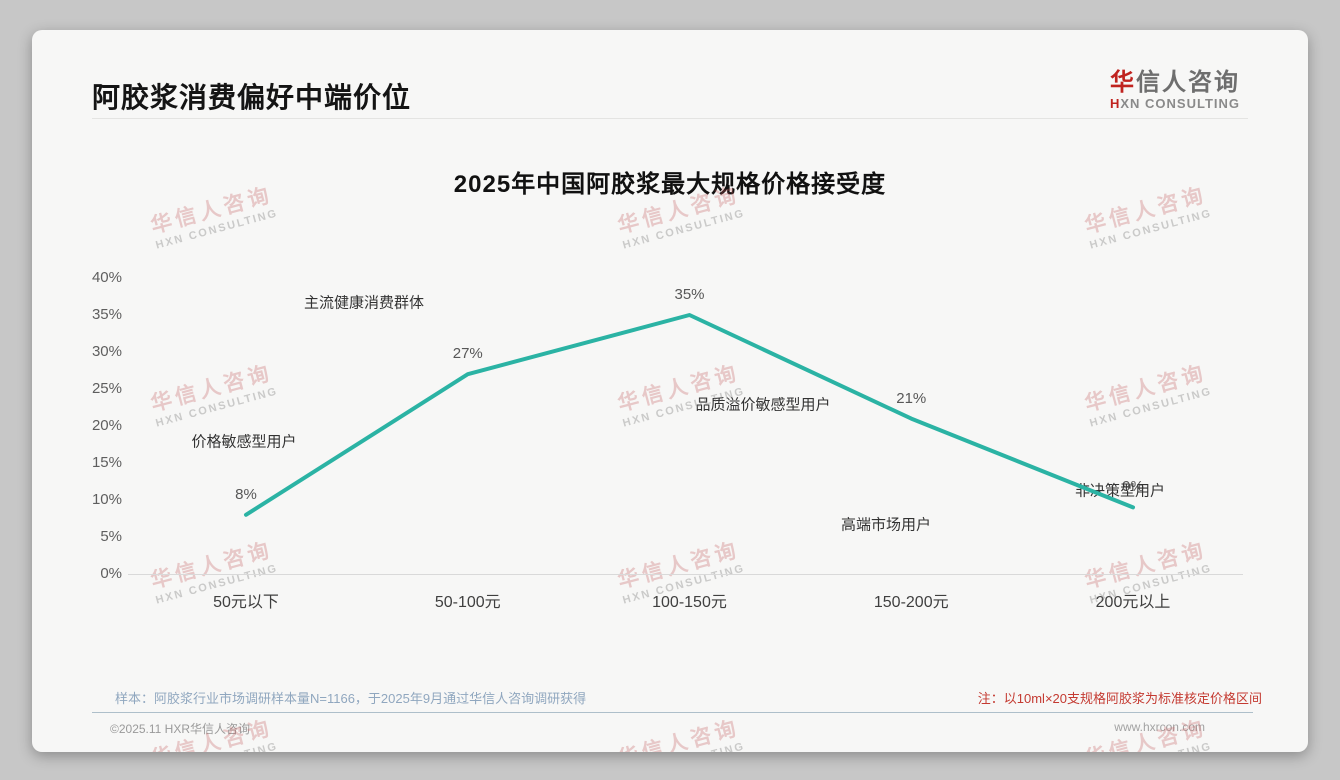  What do you see at coordinates (911, 398) in the screenshot?
I see `data-point-label: 21%` at bounding box center [911, 398].